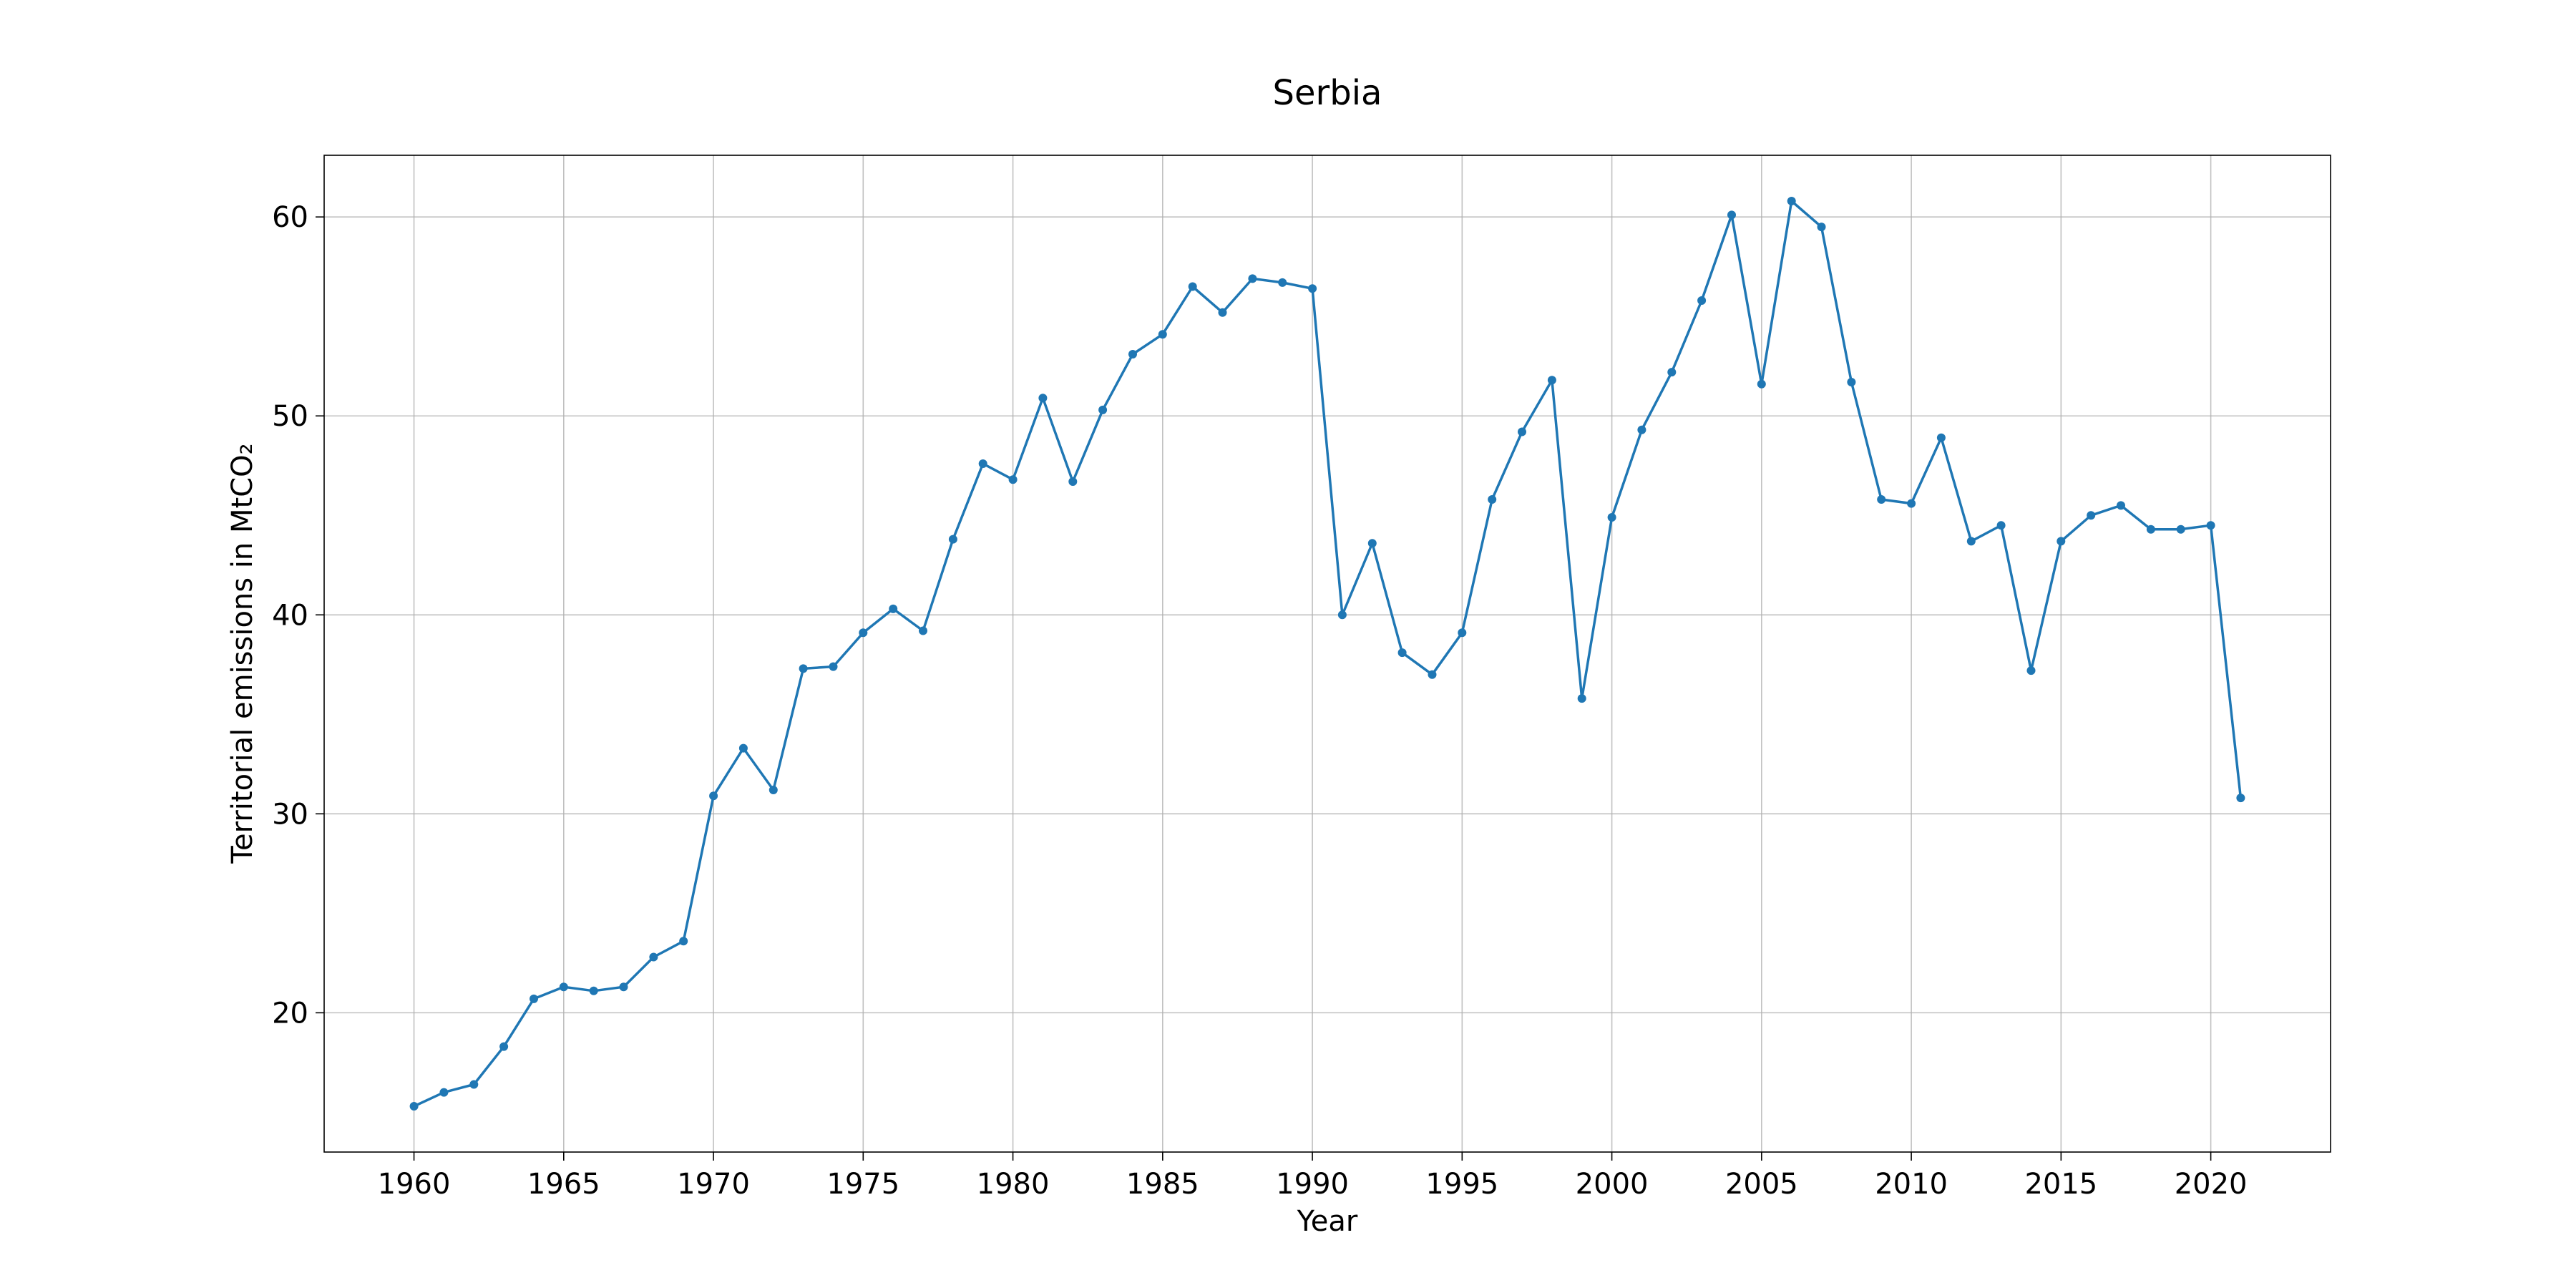 Image resolution: width=2576 pixels, height=1288 pixels. Describe the element at coordinates (713, 1184) in the screenshot. I see `x-tick-label: 1970` at that location.